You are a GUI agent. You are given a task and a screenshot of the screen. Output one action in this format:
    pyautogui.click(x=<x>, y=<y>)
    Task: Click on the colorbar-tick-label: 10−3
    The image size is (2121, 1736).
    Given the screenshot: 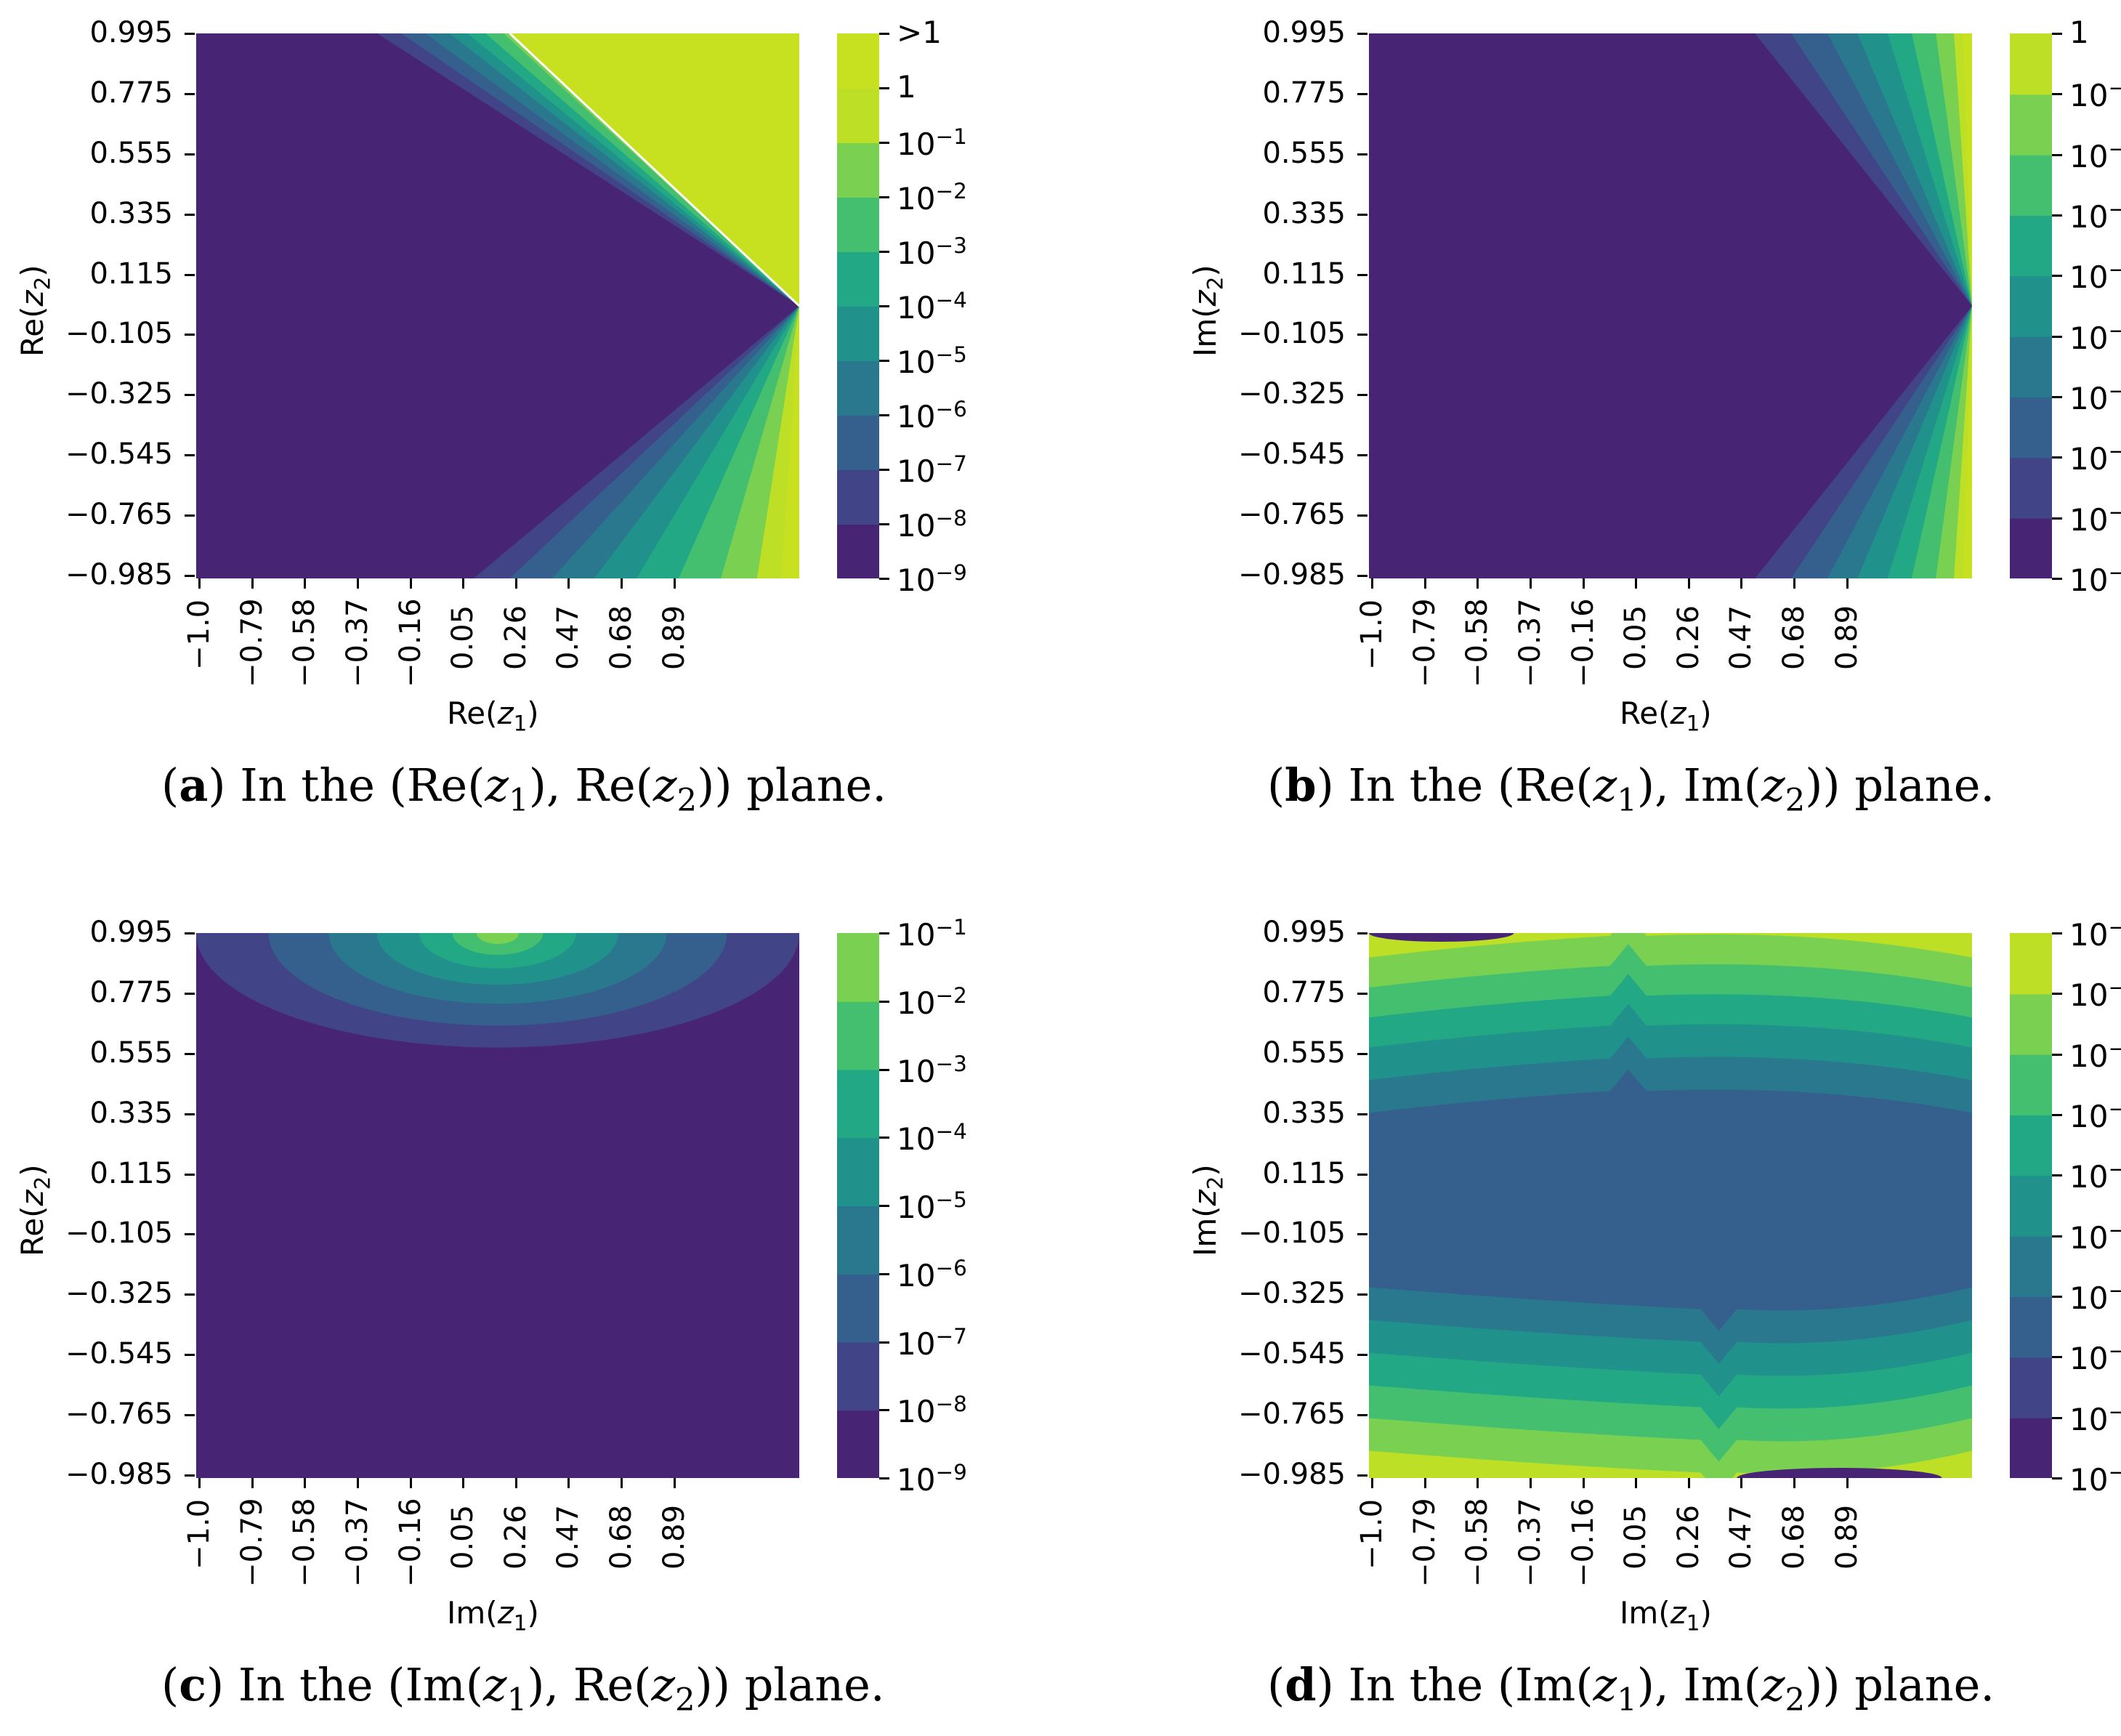 What is the action you would take?
    pyautogui.click(x=932, y=252)
    